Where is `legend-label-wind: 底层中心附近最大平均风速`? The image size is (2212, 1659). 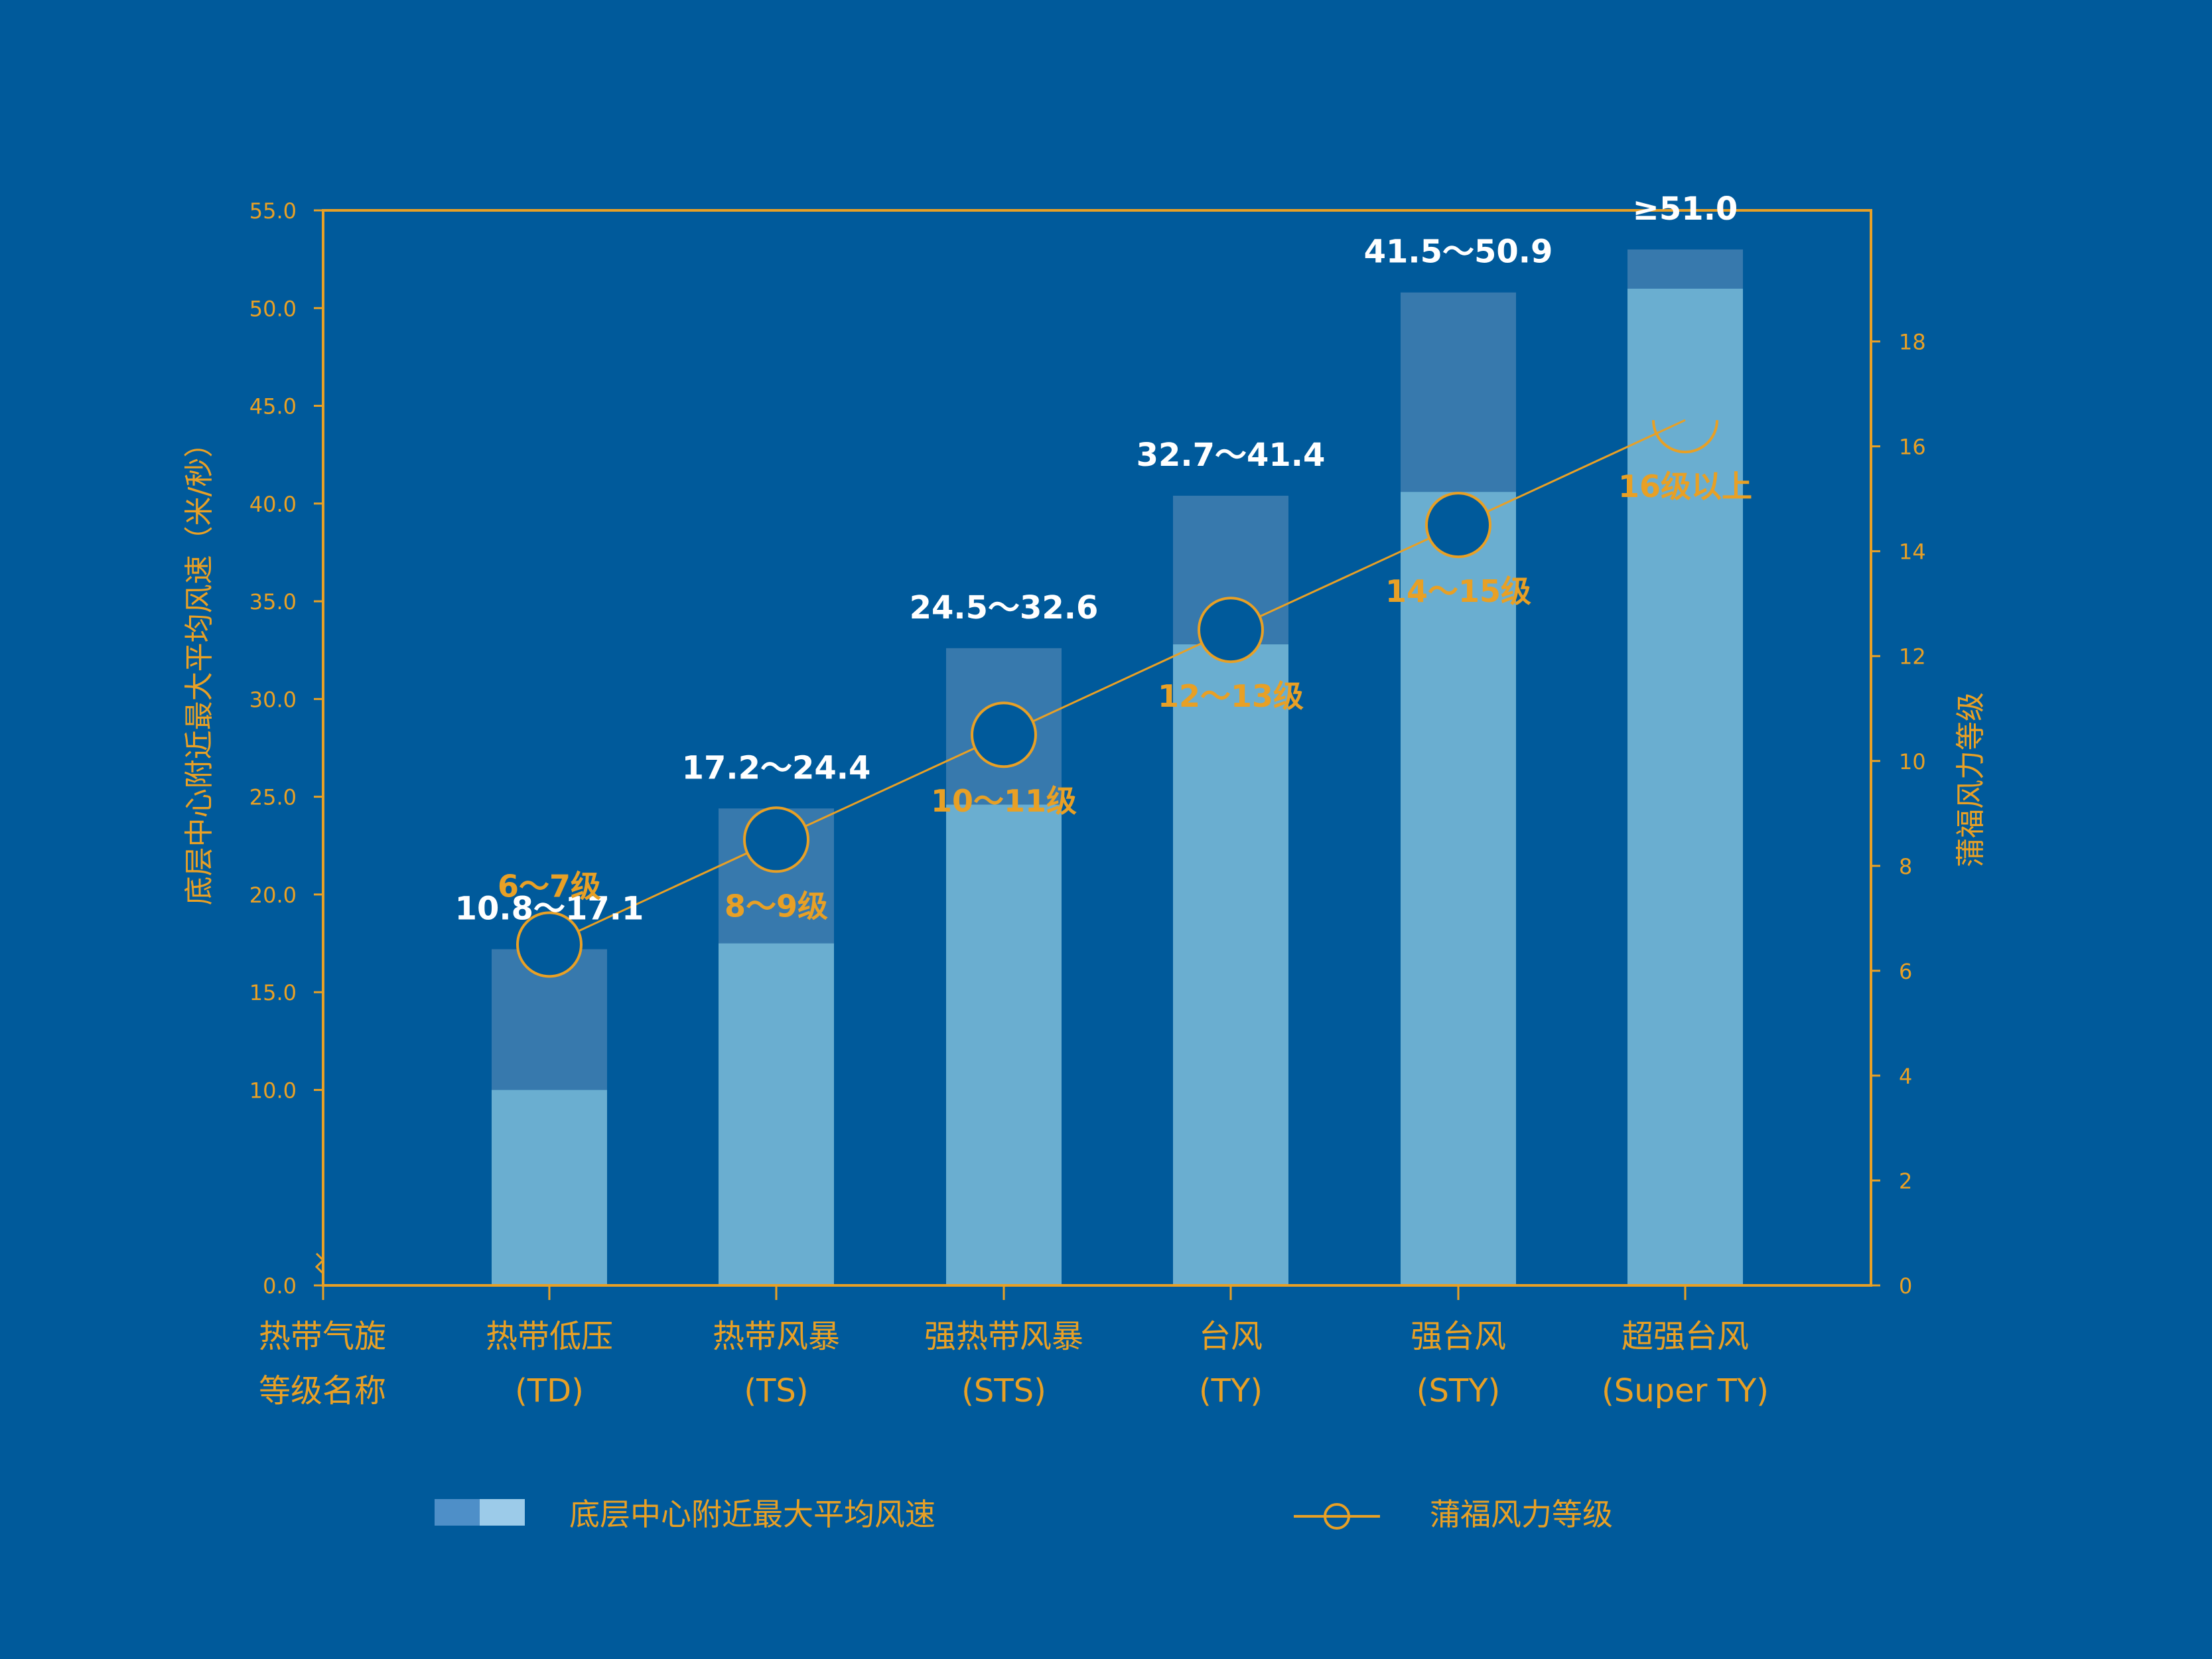 legend-label-wind: 底层中心附近最大平均风速 is located at coordinates (752, 1514).